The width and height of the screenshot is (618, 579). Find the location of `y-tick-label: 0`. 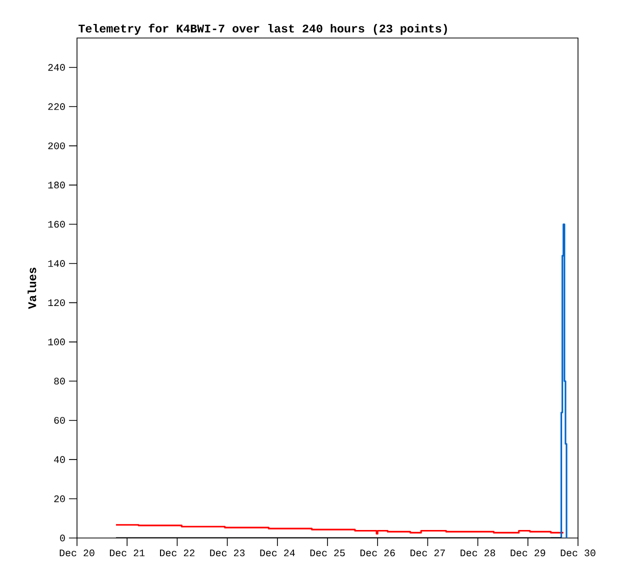

y-tick-label: 0 is located at coordinates (62, 538).